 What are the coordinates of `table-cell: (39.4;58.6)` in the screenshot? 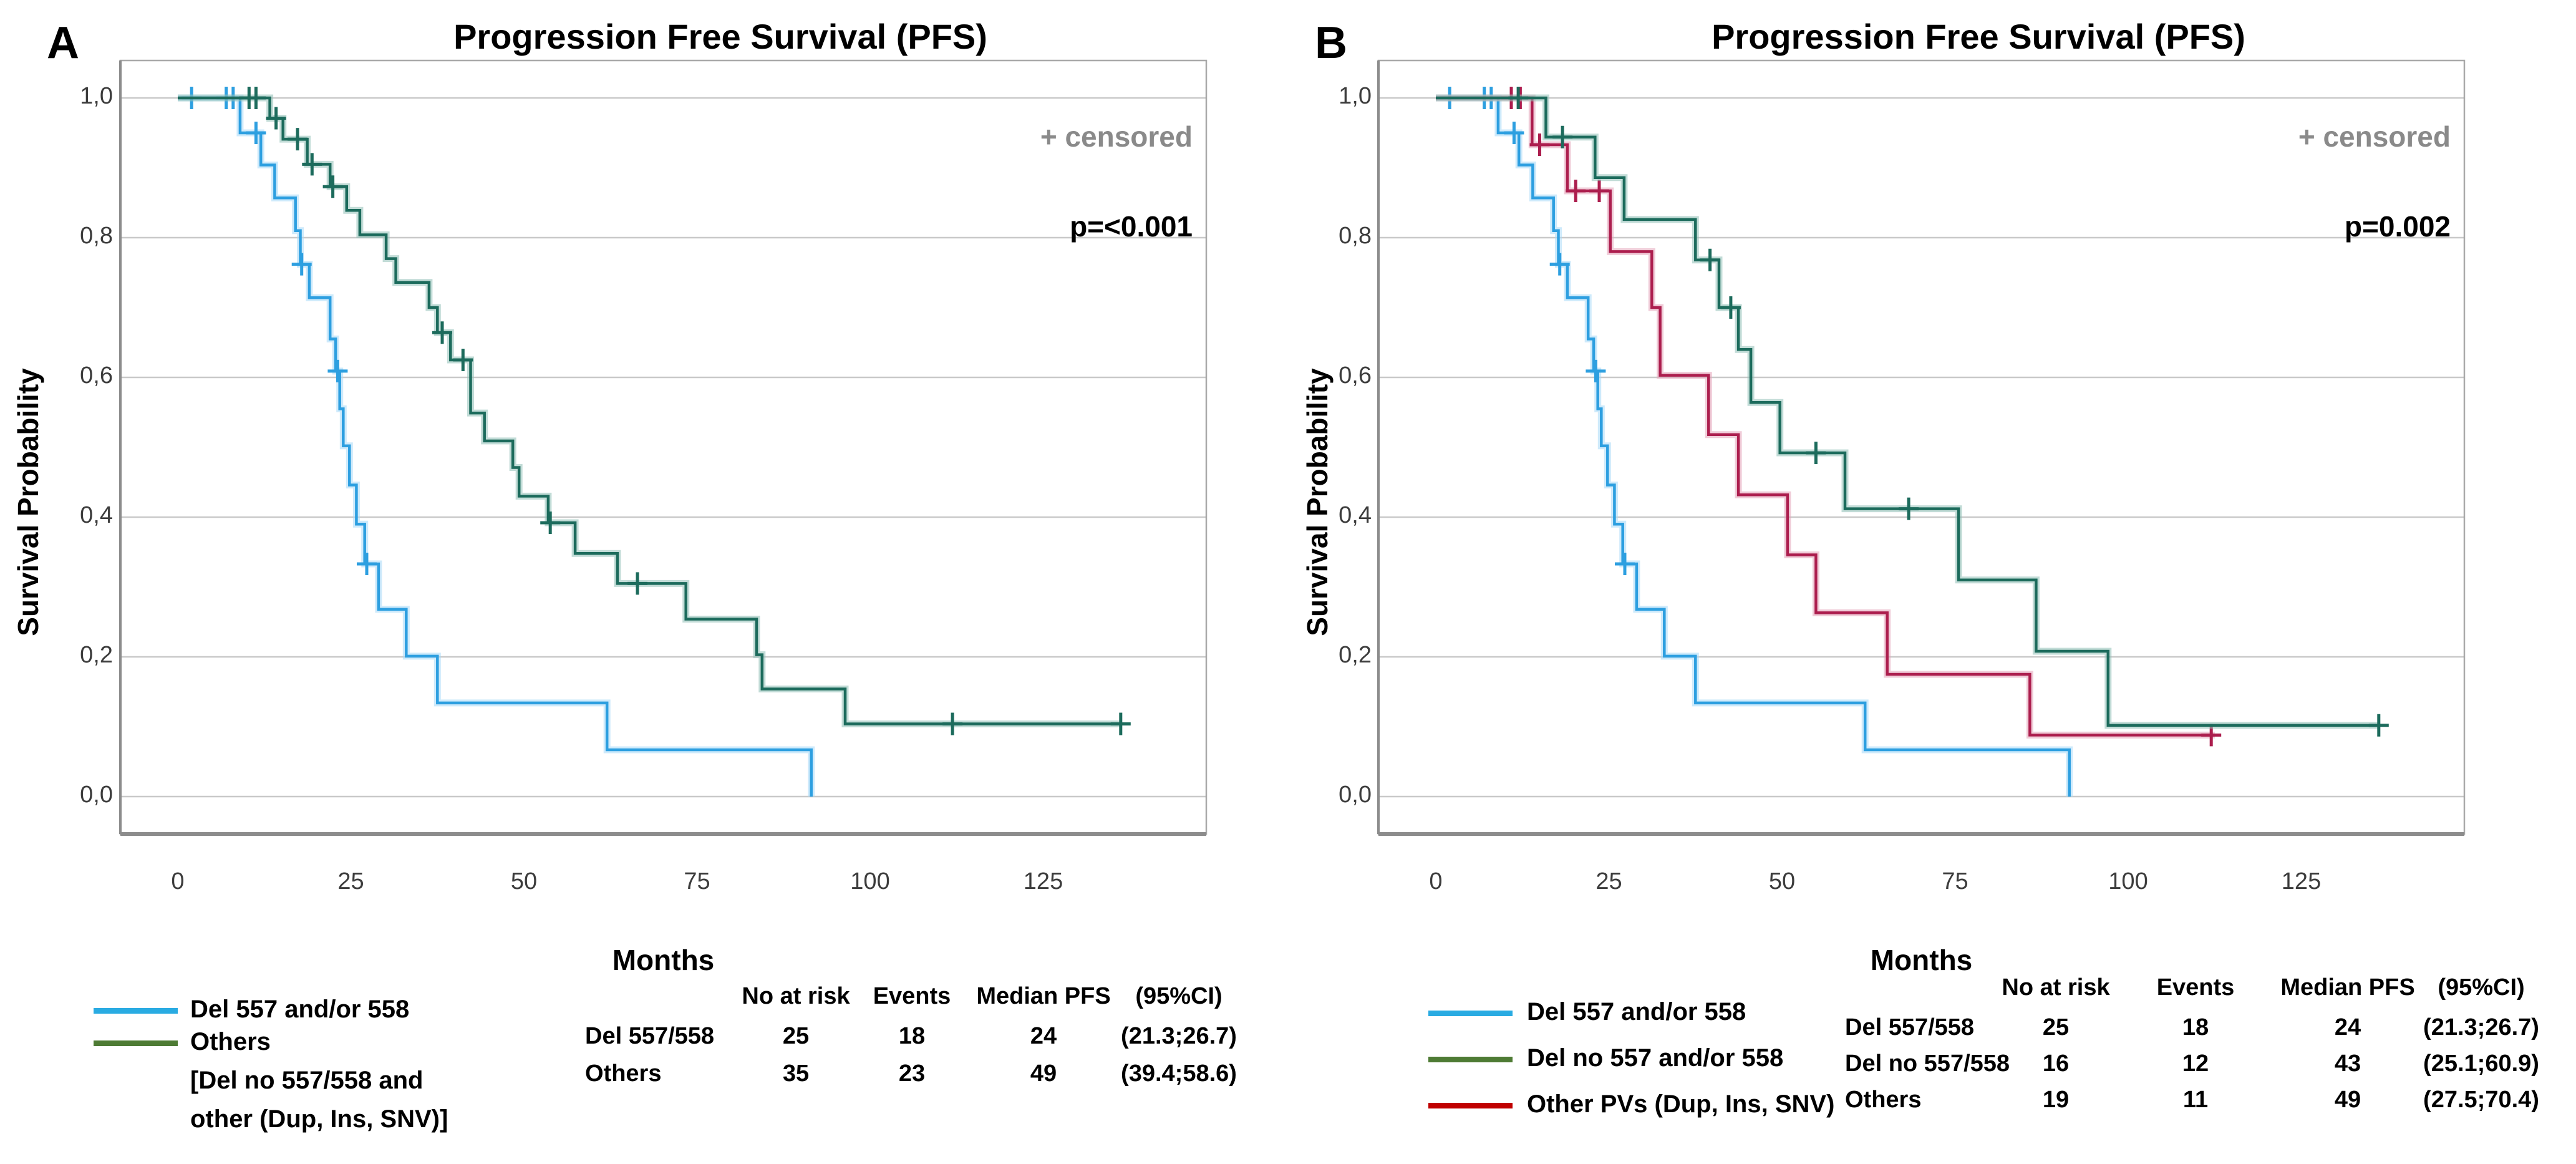 It's located at (1179, 1073).